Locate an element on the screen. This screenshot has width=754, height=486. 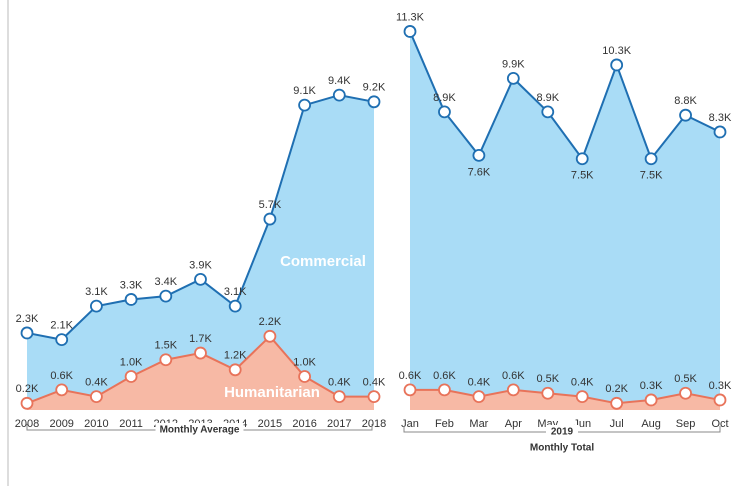
x-axis-label: Monthly Total is located at coordinates (562, 448).